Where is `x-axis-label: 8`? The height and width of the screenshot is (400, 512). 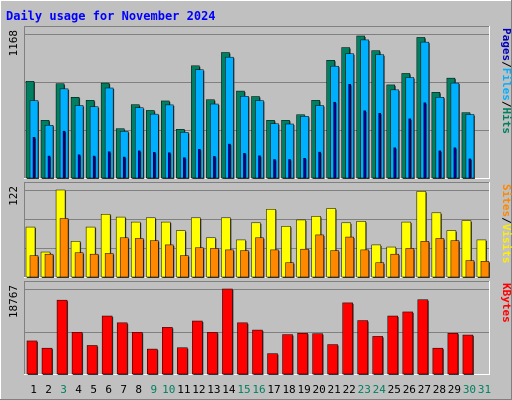 x-axis-label: 8 is located at coordinates (138, 389).